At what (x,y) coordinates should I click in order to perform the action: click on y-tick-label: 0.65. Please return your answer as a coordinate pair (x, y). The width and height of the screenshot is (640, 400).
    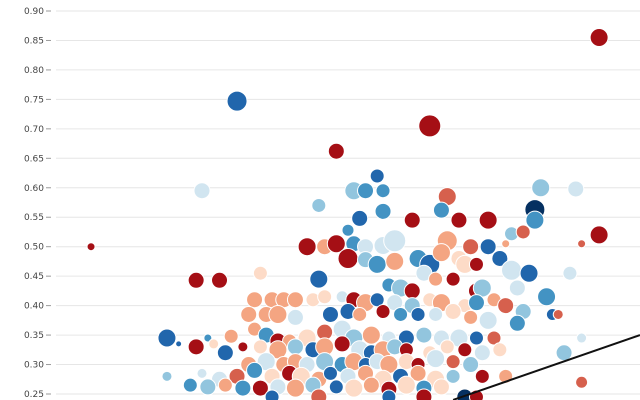
    Looking at the image, I should click on (34, 159).